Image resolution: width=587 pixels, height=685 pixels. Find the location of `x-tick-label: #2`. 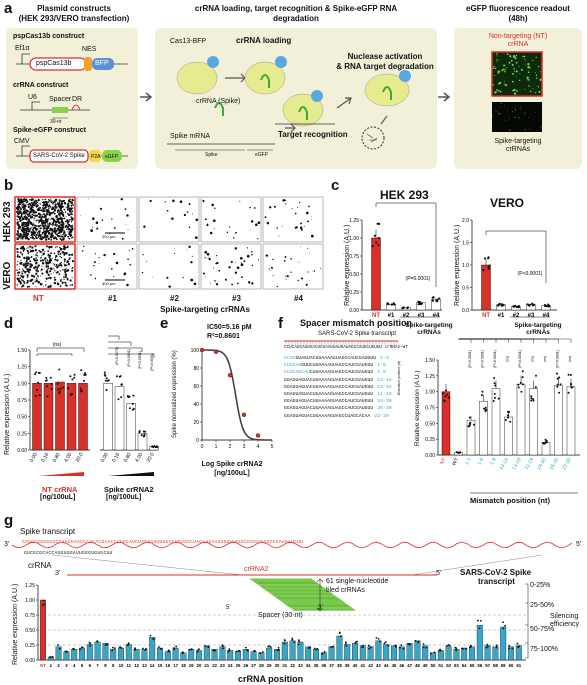

x-tick-label: #2 is located at coordinates (406, 316).